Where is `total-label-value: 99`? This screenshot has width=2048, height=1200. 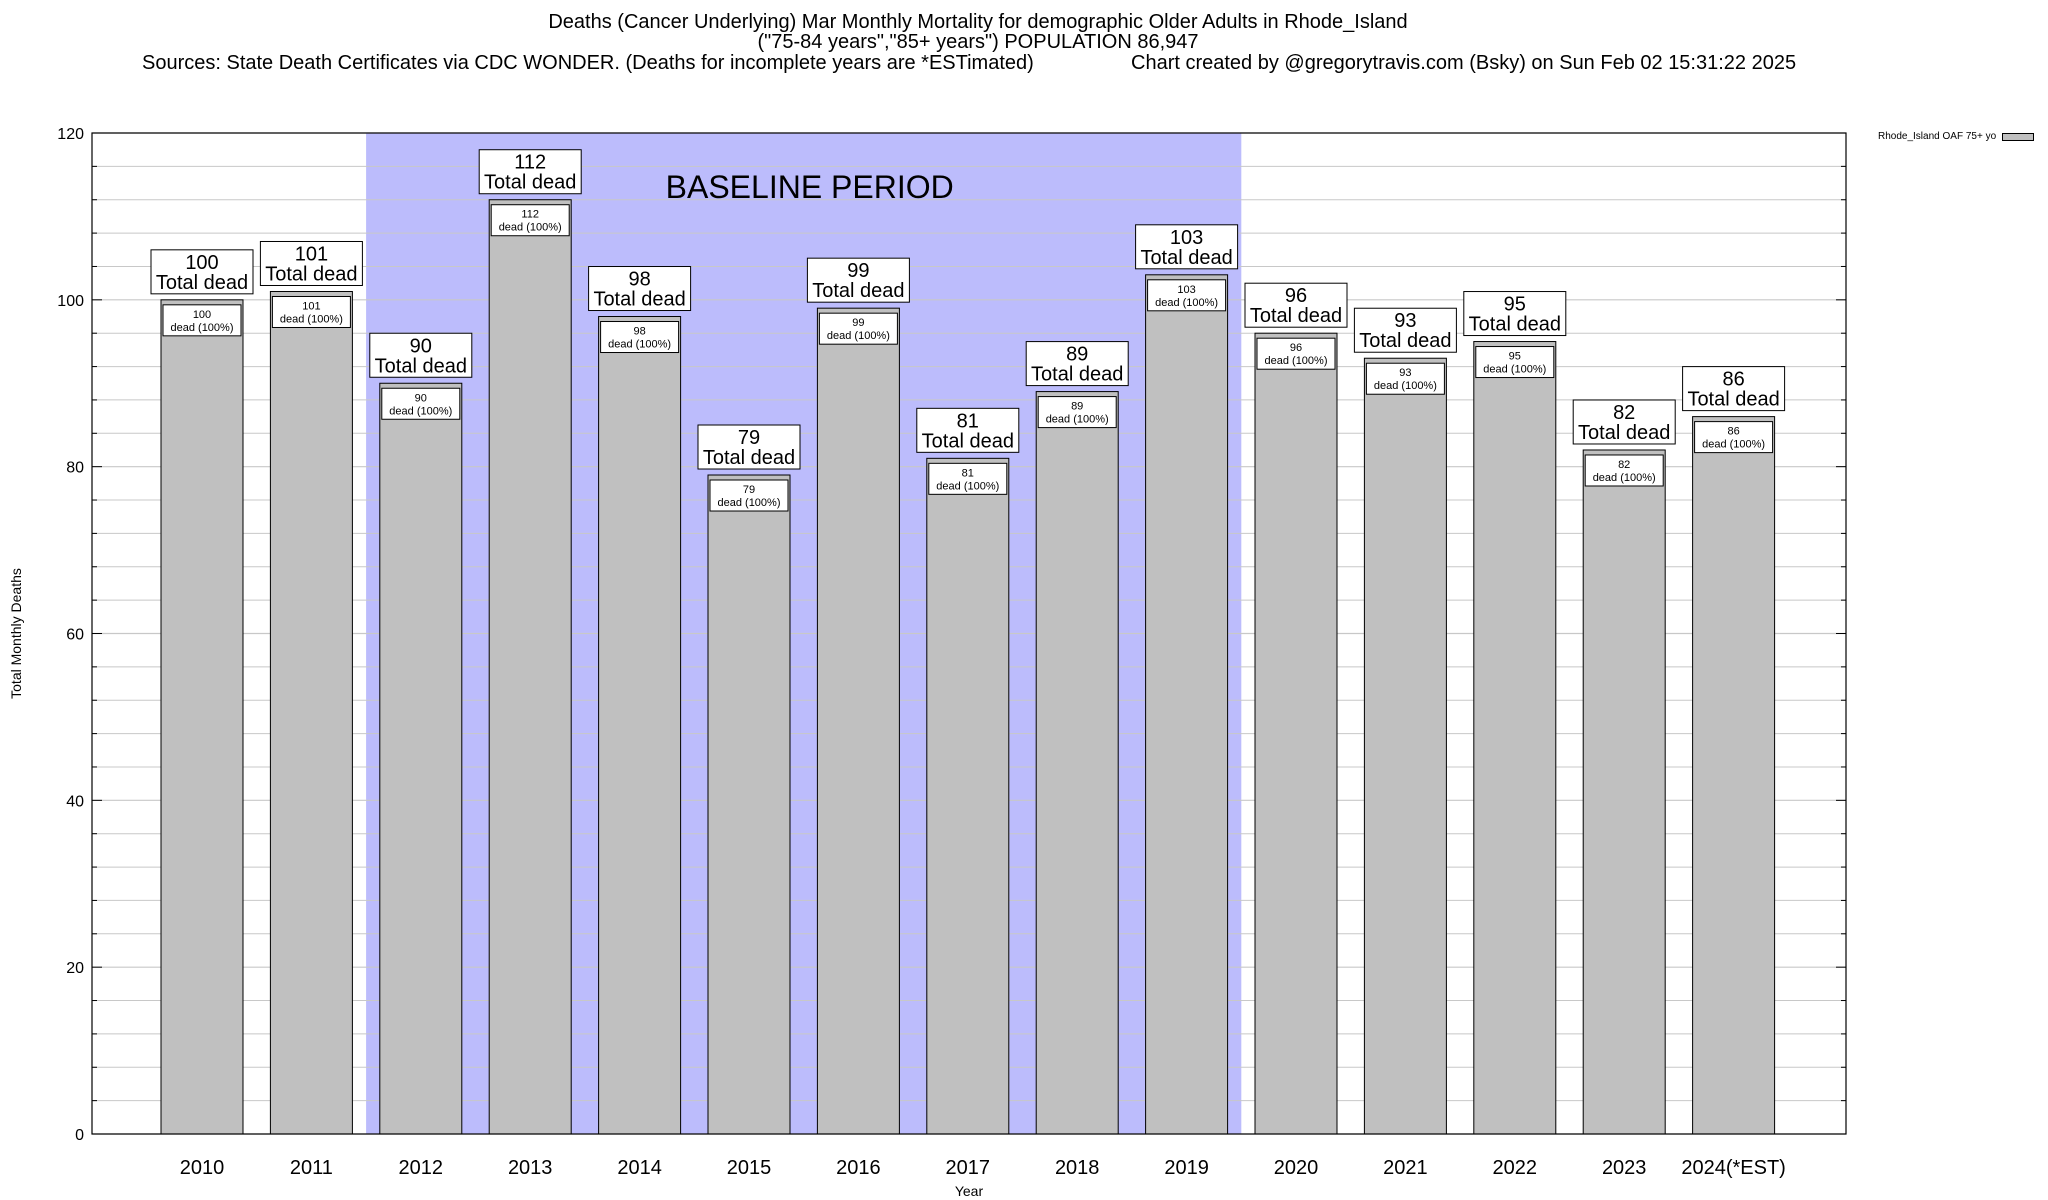 total-label-value: 99 is located at coordinates (858, 271).